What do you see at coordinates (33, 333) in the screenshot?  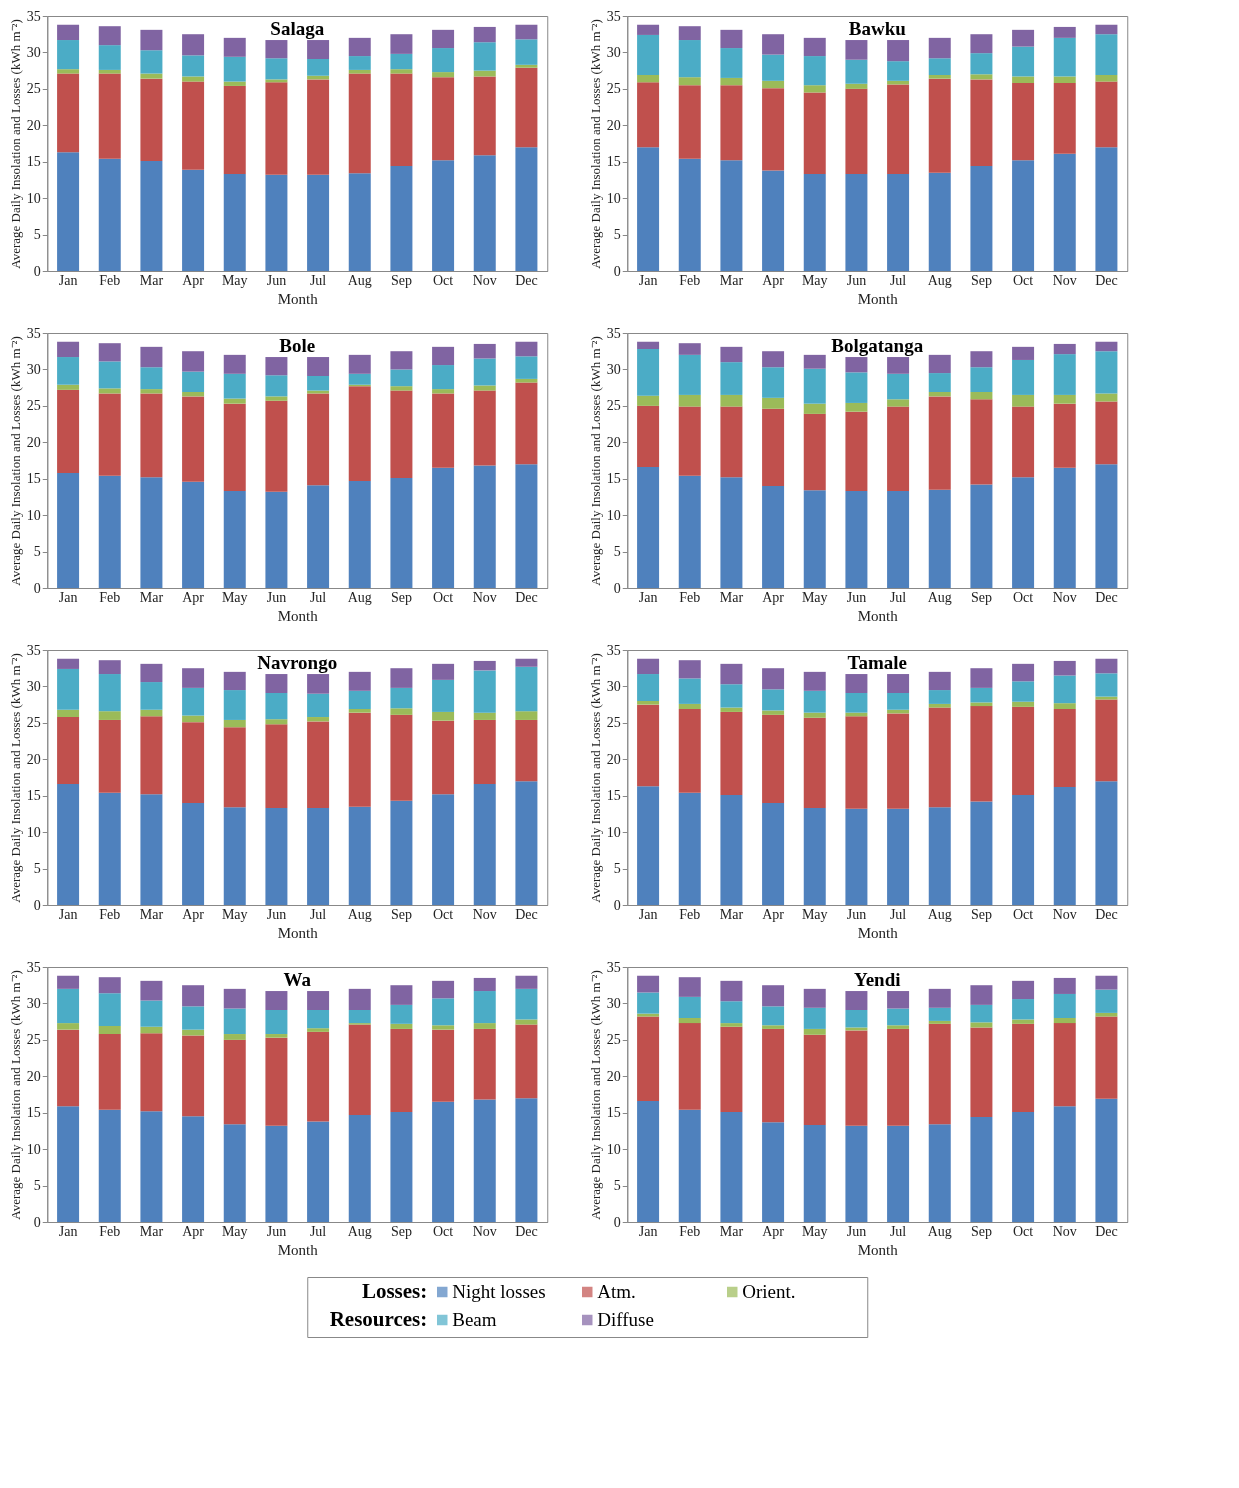 I see `y-tick-label: 35` at bounding box center [33, 333].